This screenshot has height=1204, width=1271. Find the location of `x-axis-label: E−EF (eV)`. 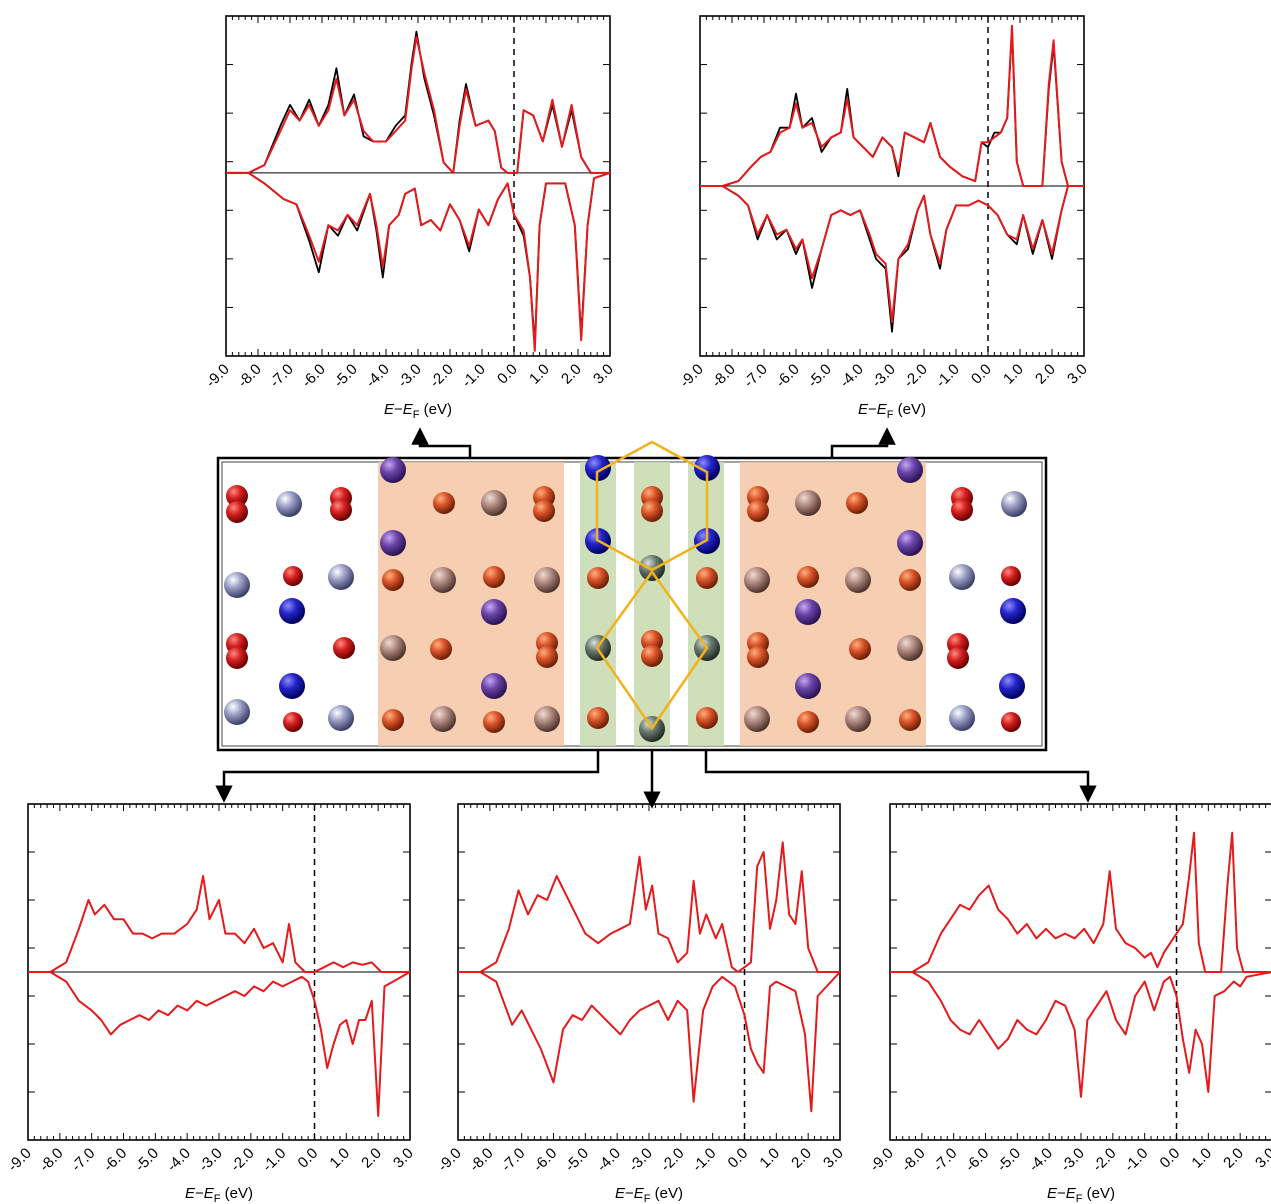

x-axis-label: E−EF (eV) is located at coordinates (649, 1194).